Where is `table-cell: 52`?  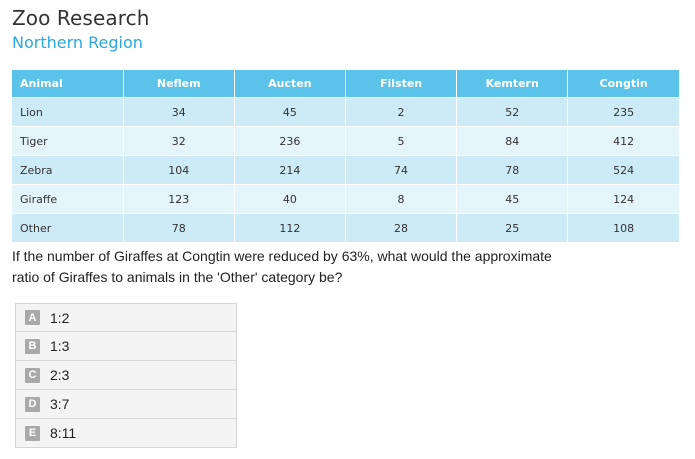
table-cell: 52 is located at coordinates (512, 112).